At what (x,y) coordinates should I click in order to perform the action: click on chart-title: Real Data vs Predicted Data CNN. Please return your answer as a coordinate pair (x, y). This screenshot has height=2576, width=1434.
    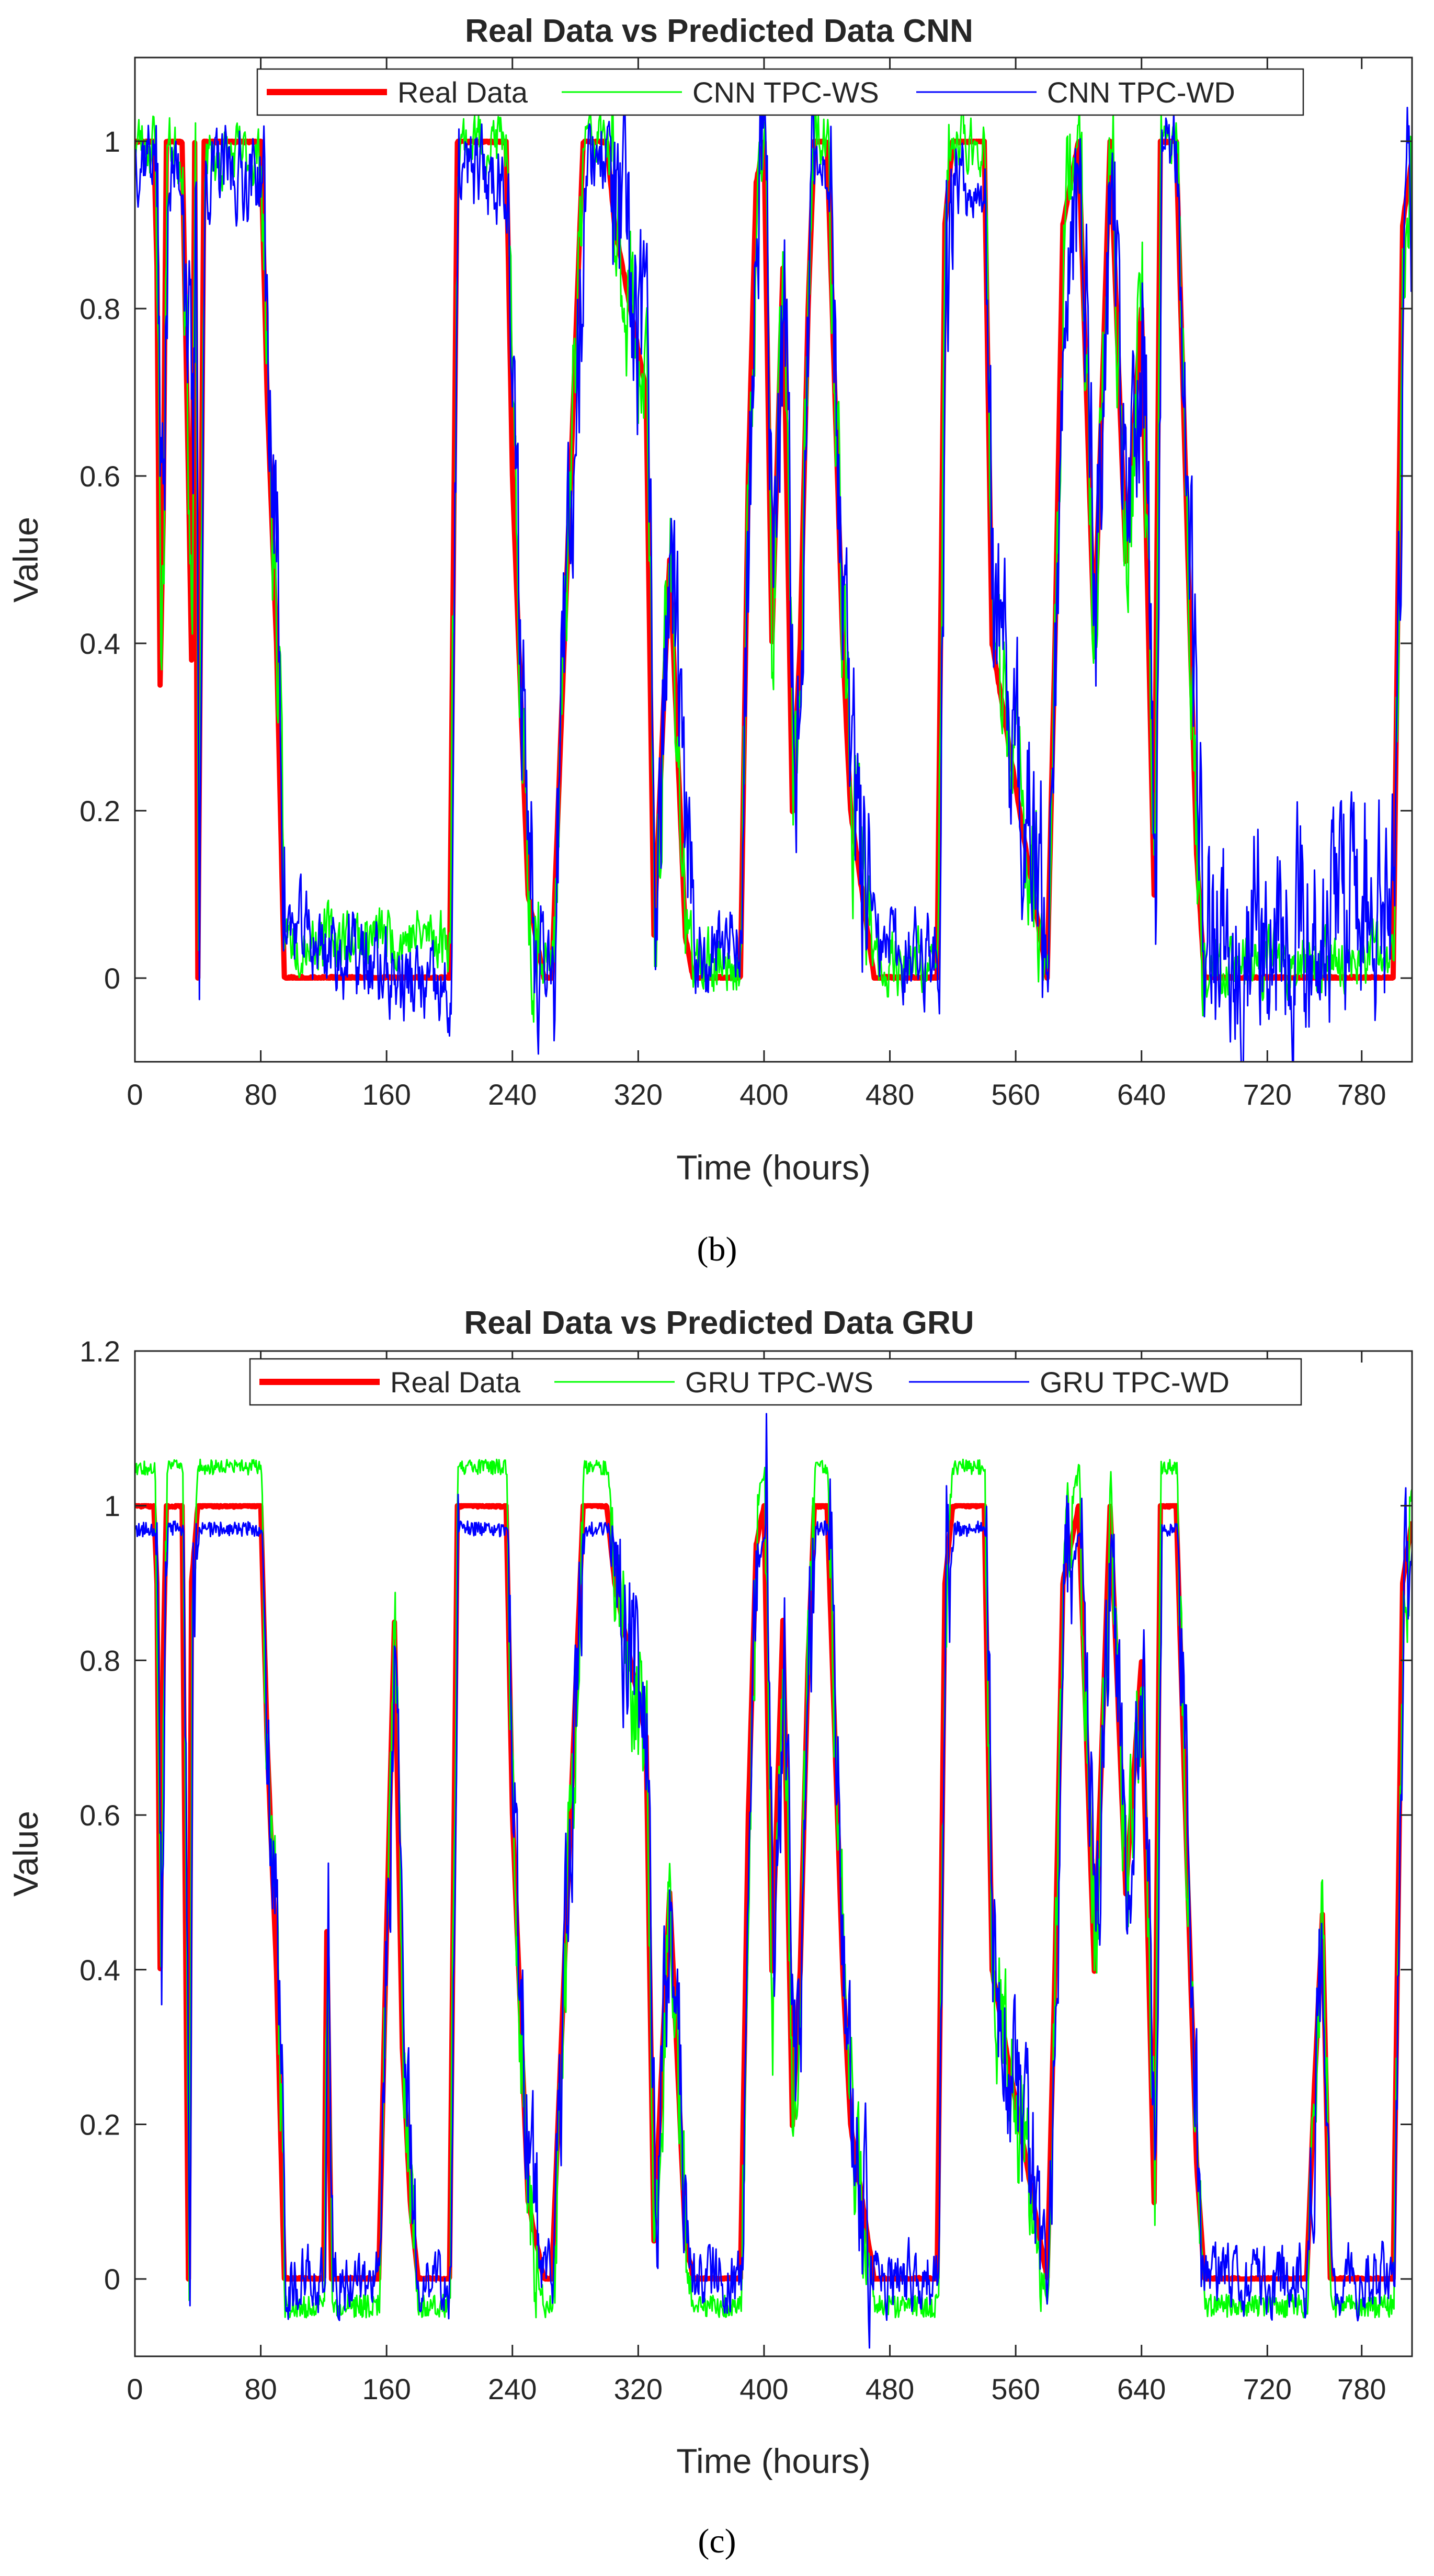
    Looking at the image, I should click on (719, 31).